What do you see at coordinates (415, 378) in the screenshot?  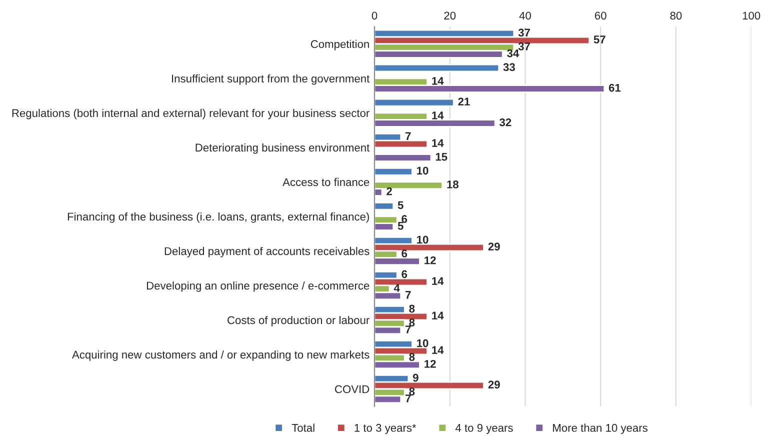 I see `data-label: 9` at bounding box center [415, 378].